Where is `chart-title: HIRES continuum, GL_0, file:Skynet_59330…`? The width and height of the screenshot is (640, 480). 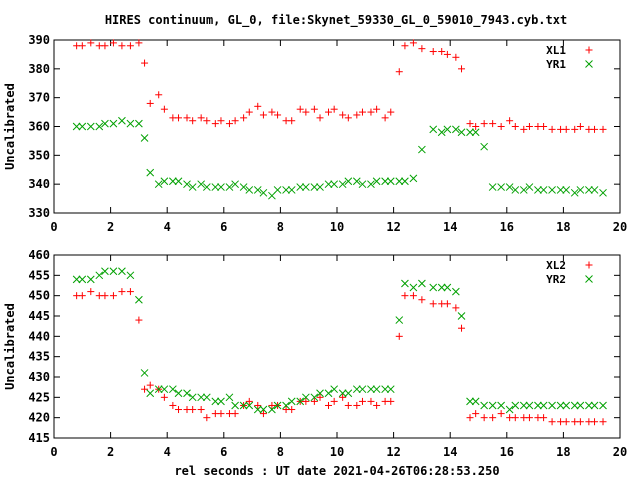 chart-title: HIRES continuum, GL_0, file:Skynet_59330… is located at coordinates (336, 20).